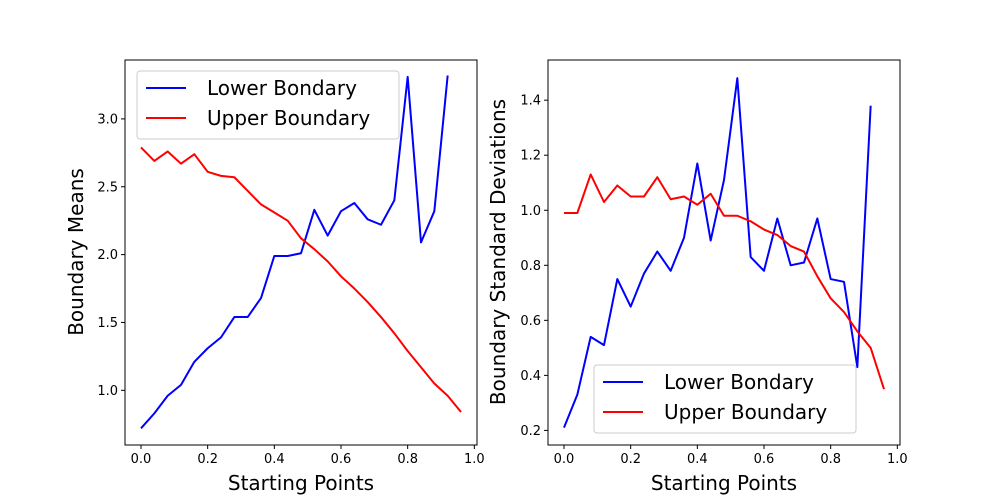 This screenshot has height=500, width=1000. I want to click on y-axis-ticks: 0.2 0.4 0.6 0.8 1.0 1.2 1.4, so click(534, 266).